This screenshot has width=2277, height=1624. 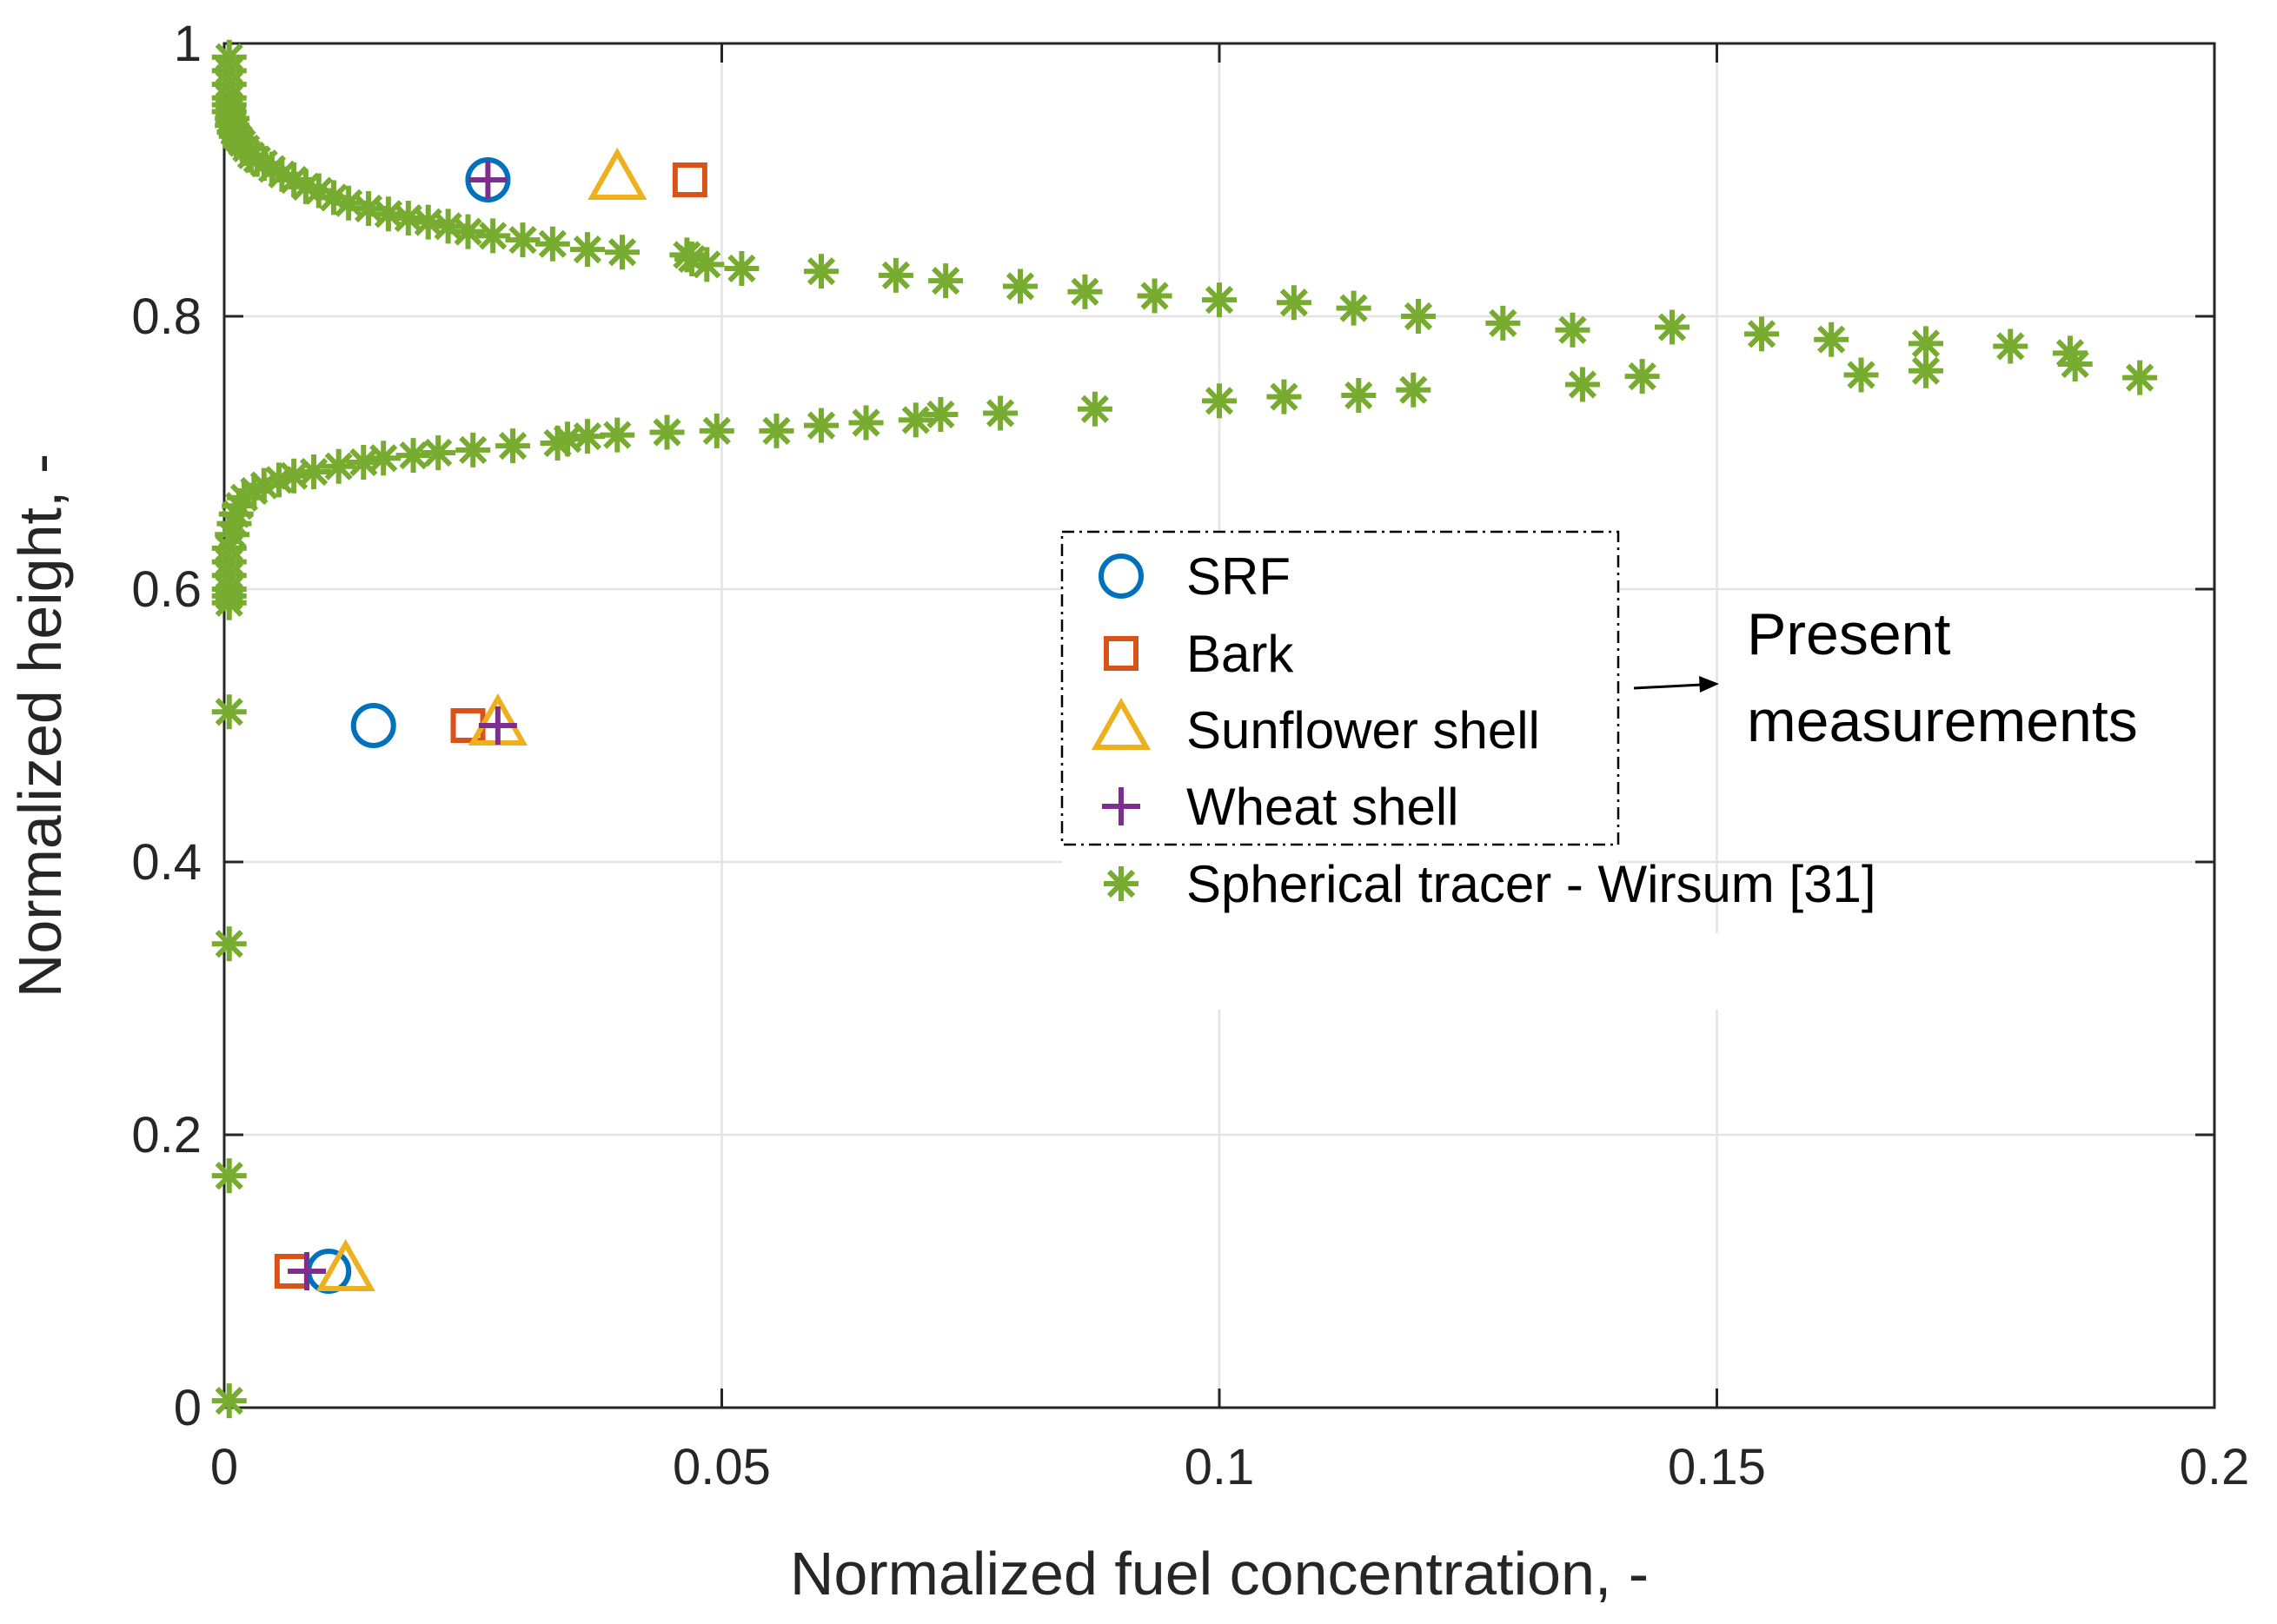 What do you see at coordinates (1220, 1467) in the screenshot?
I see `x-tick-label: 0.1` at bounding box center [1220, 1467].